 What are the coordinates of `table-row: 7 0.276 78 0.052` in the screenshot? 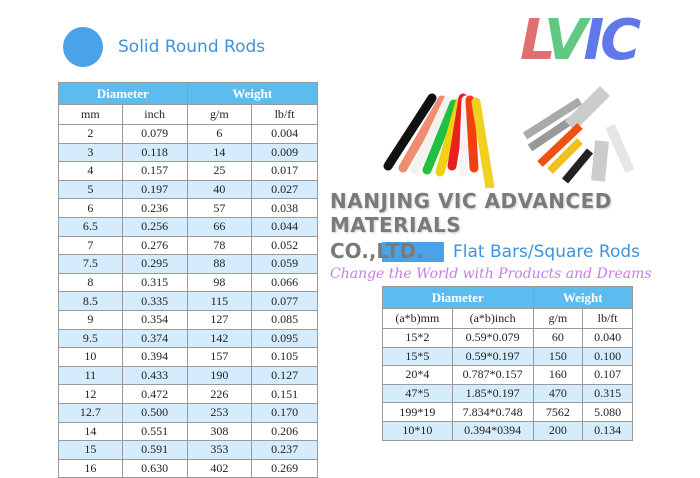 It's located at (188, 245).